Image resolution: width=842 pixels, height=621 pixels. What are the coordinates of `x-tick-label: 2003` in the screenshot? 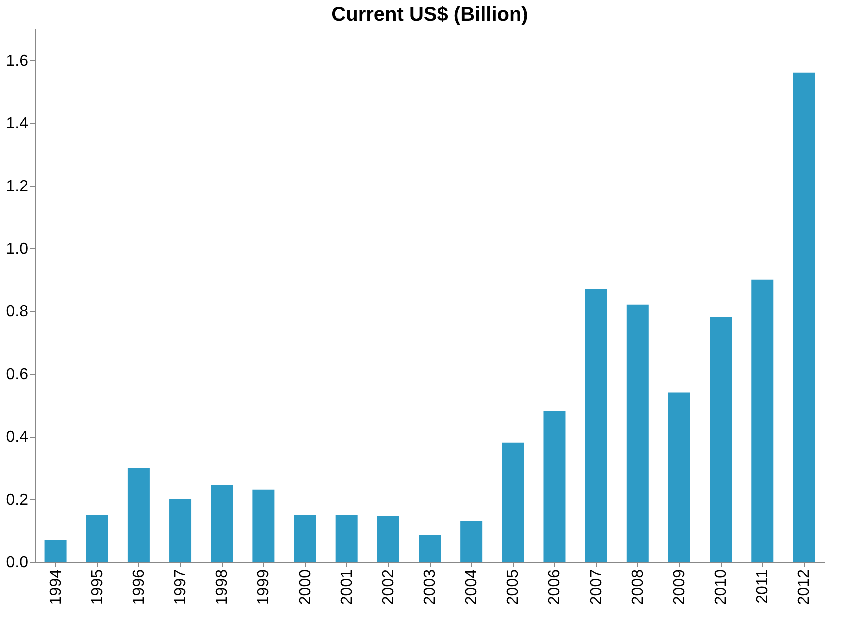 It's located at (430, 587).